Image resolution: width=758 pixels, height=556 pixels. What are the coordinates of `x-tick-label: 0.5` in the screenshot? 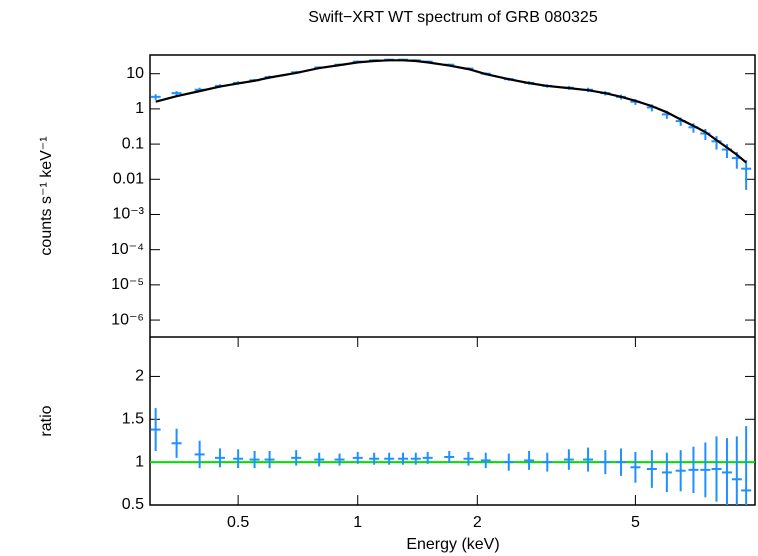 It's located at (238, 522).